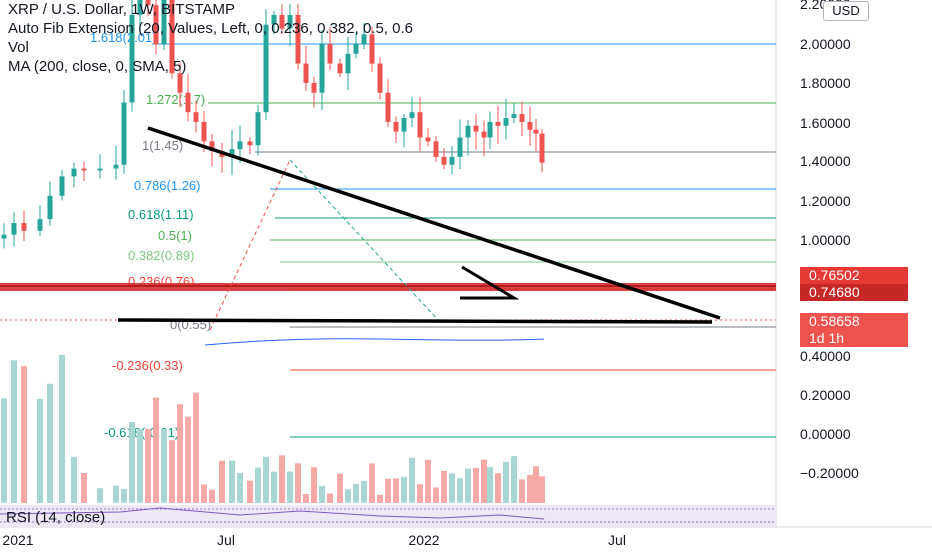 This screenshot has width=932, height=555. Describe the element at coordinates (175, 235) in the screenshot. I see `fib-level-label: 0.5(1)` at that location.